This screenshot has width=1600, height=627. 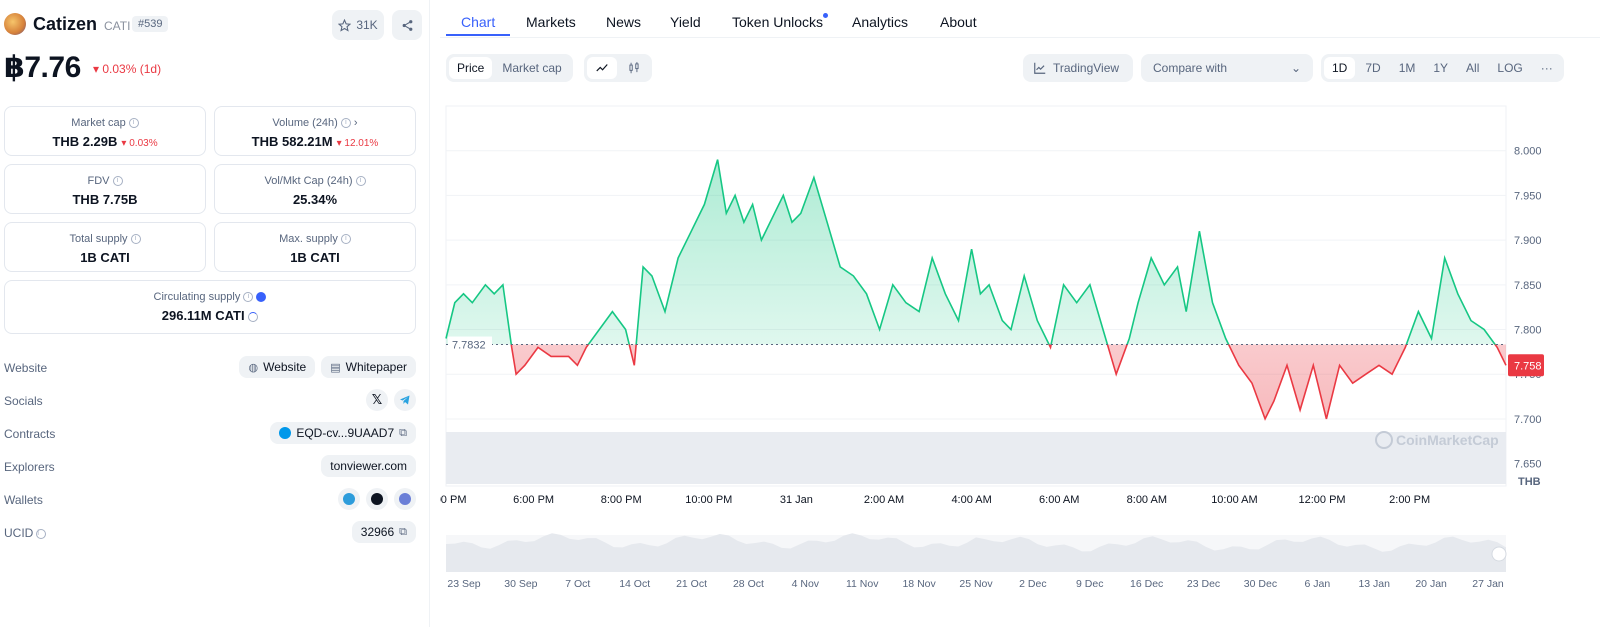 I want to click on wallets-label: Wallets, so click(x=23, y=500).